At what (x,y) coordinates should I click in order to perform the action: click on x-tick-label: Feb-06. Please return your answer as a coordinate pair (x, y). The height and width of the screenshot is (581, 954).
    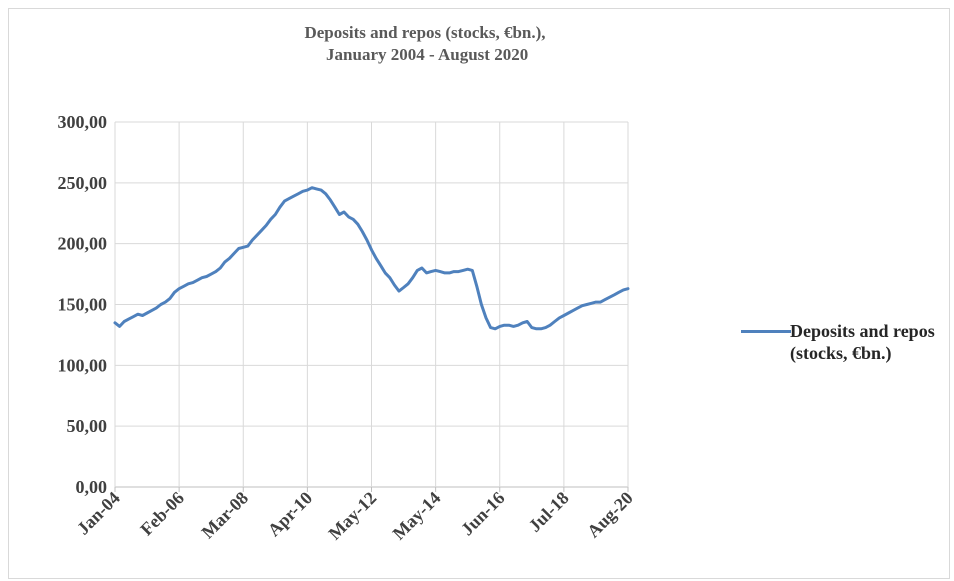
    Looking at the image, I should click on (162, 514).